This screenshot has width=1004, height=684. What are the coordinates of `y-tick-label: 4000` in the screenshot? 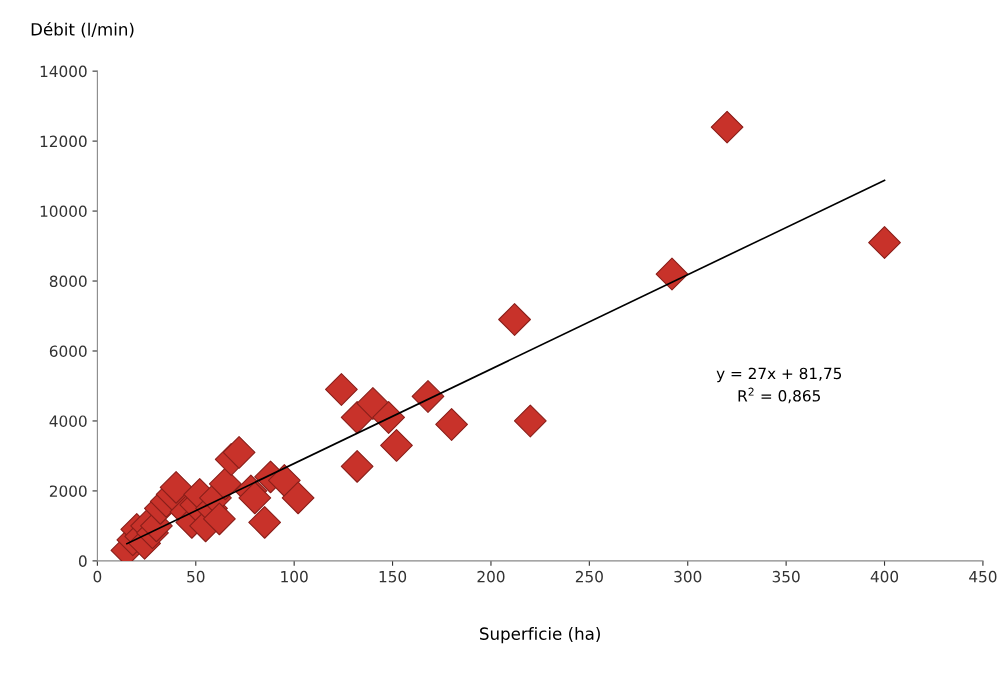 It's located at (68, 421).